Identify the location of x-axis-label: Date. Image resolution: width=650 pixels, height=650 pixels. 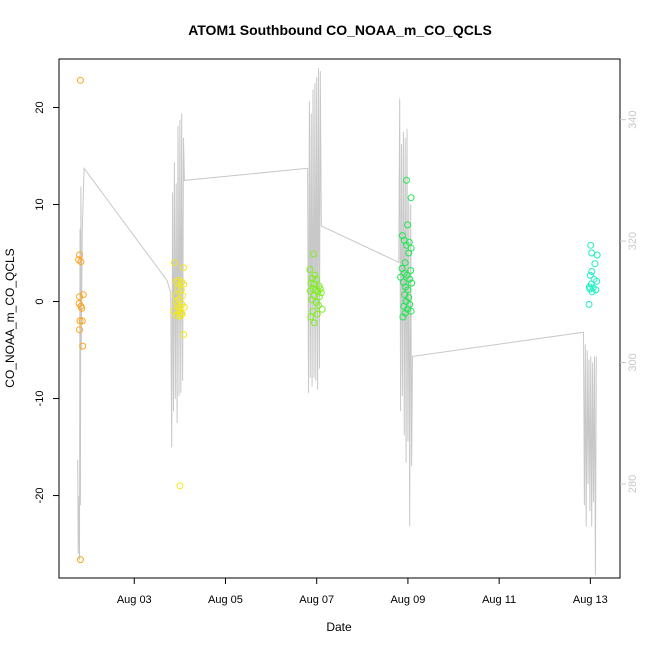
(339, 627).